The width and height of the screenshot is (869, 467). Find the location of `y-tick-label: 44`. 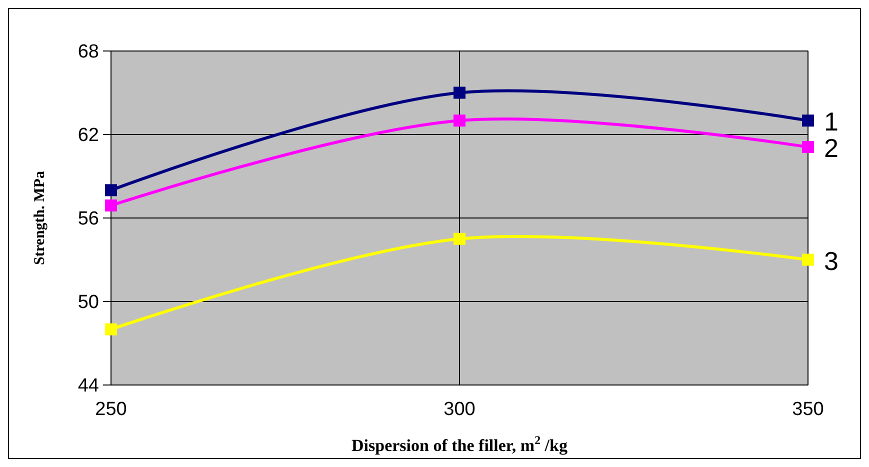

y-tick-label: 44 is located at coordinates (89, 386).